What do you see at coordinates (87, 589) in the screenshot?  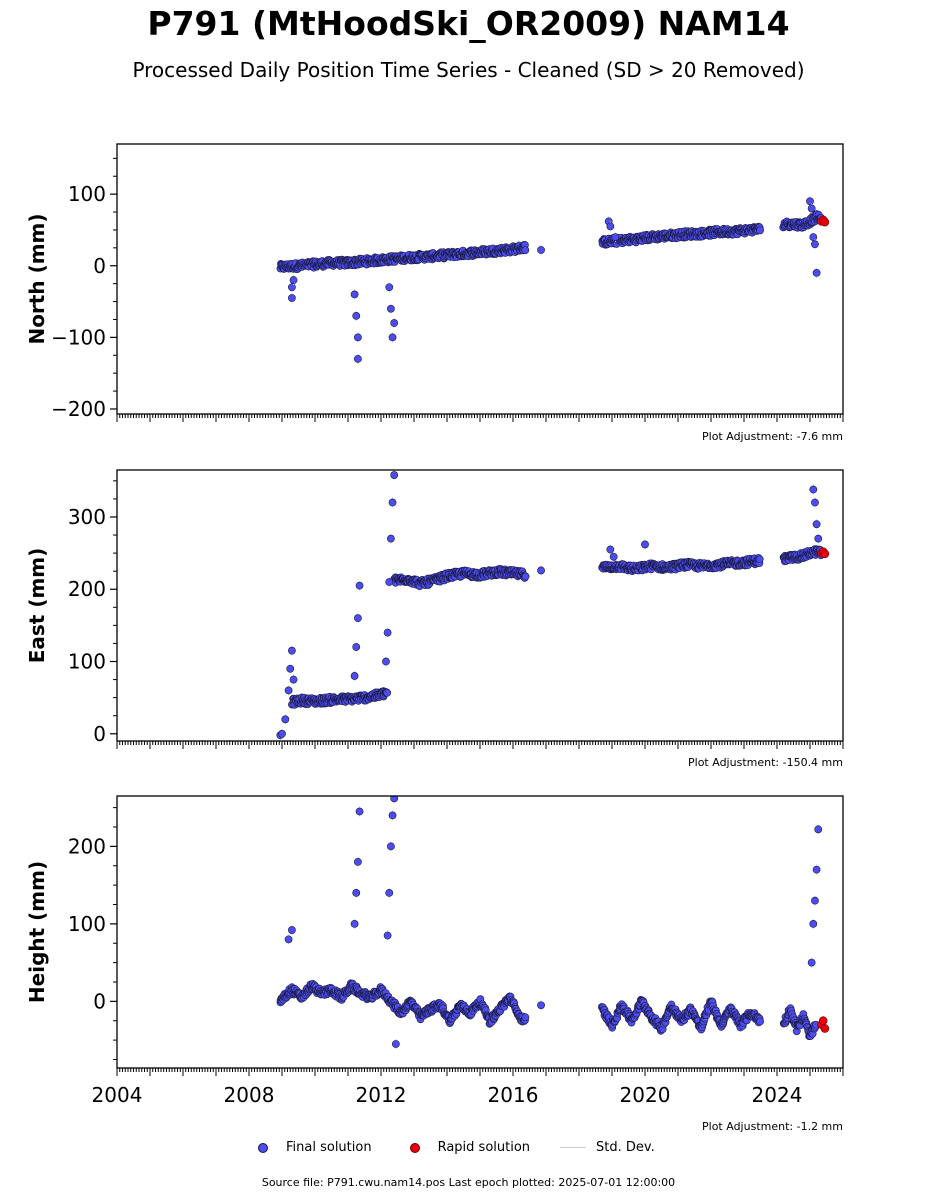 I see `y-tick-label: 200` at bounding box center [87, 589].